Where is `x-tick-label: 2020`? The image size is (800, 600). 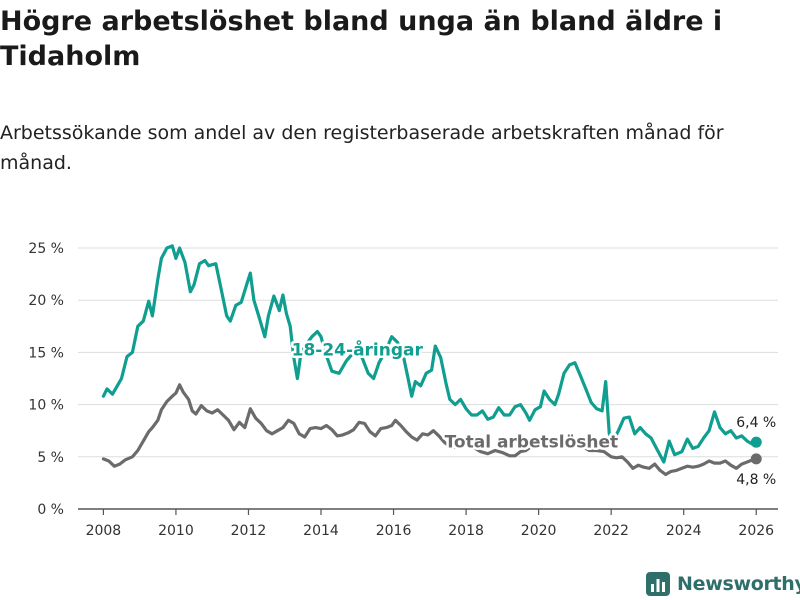
x-tick-label: 2020 is located at coordinates (539, 531).